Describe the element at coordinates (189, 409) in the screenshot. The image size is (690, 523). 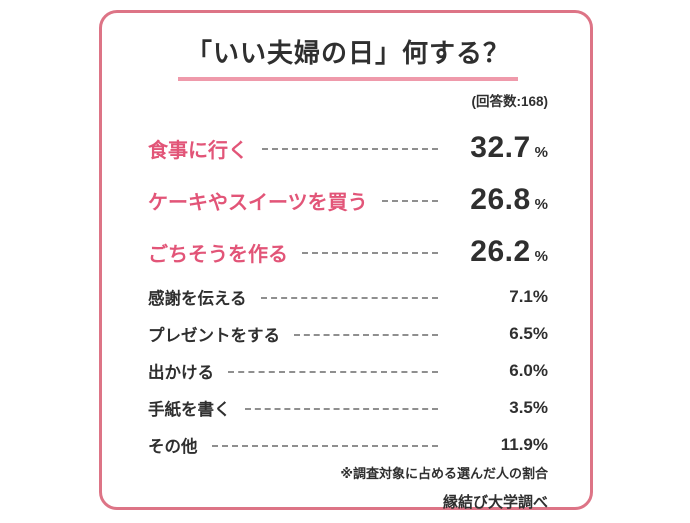
I see `category-label: 手紙を書く` at that location.